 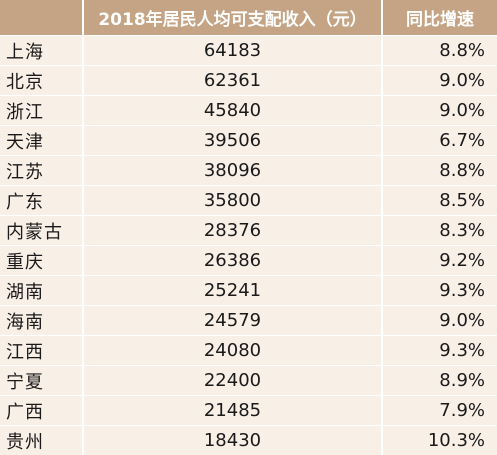 I want to click on region-cell: 天津, so click(x=42, y=140).